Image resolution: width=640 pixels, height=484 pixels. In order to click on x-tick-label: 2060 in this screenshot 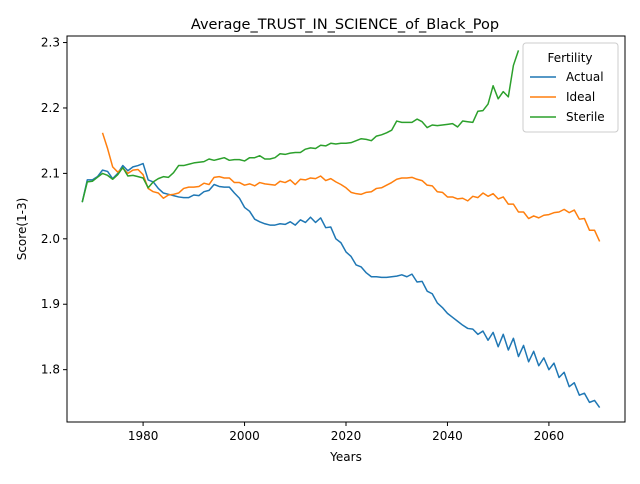, I will do `click(549, 436)`.